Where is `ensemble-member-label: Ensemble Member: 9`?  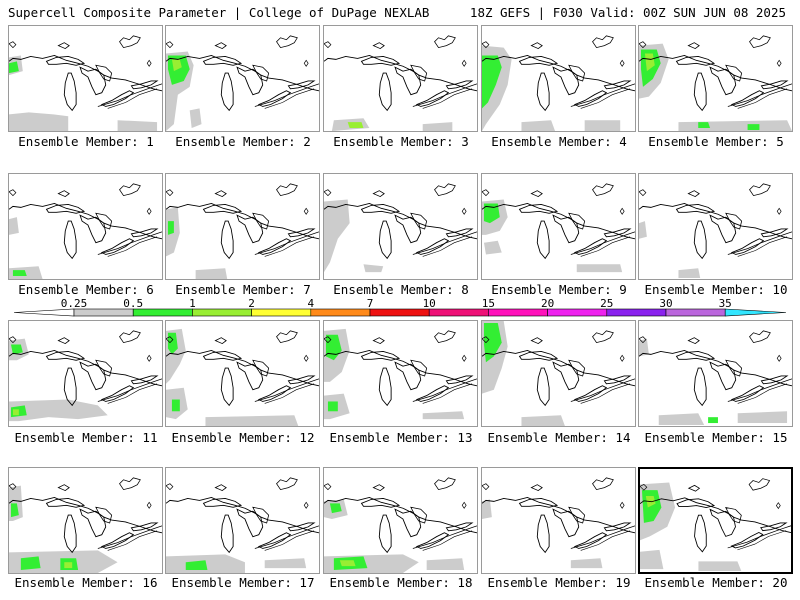 ensemble-member-label: Ensemble Member: 9 is located at coordinates (559, 289).